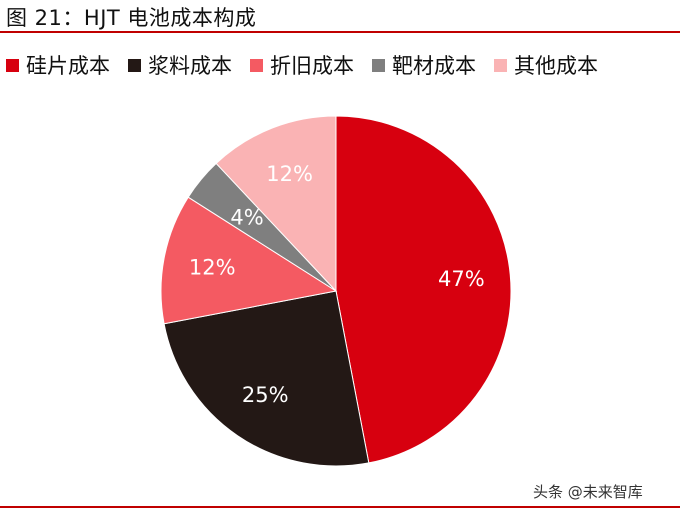 This screenshot has height=514, width=680. I want to click on figure-title: 图 21：HJT 电池成本构成, so click(131, 18).